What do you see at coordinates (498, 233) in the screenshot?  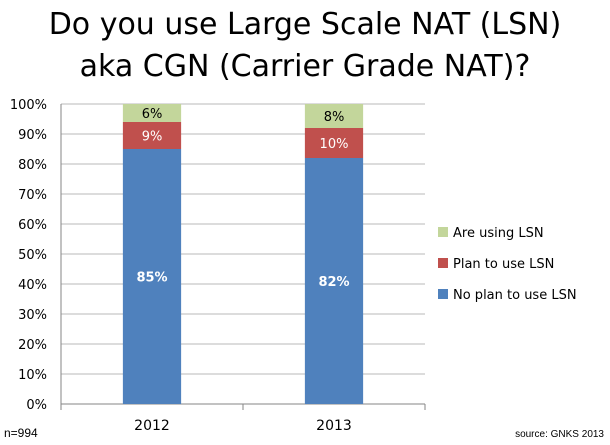 I see `legend-label-are-using-lsn: Are using LSN` at bounding box center [498, 233].